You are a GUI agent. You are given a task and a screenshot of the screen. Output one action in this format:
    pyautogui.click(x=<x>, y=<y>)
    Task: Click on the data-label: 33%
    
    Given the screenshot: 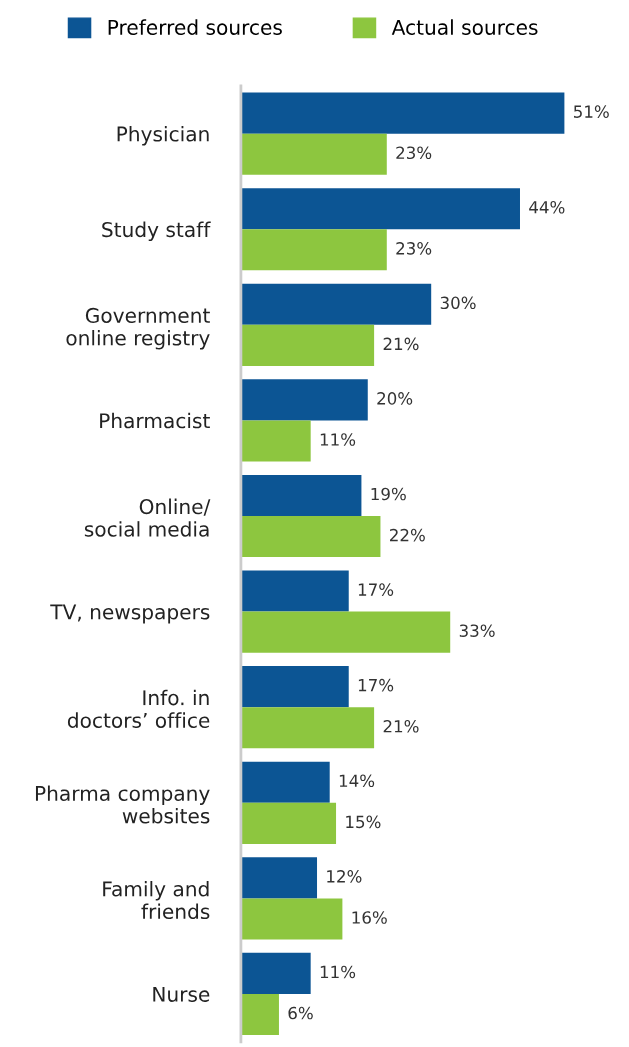 What is the action you would take?
    pyautogui.click(x=477, y=630)
    